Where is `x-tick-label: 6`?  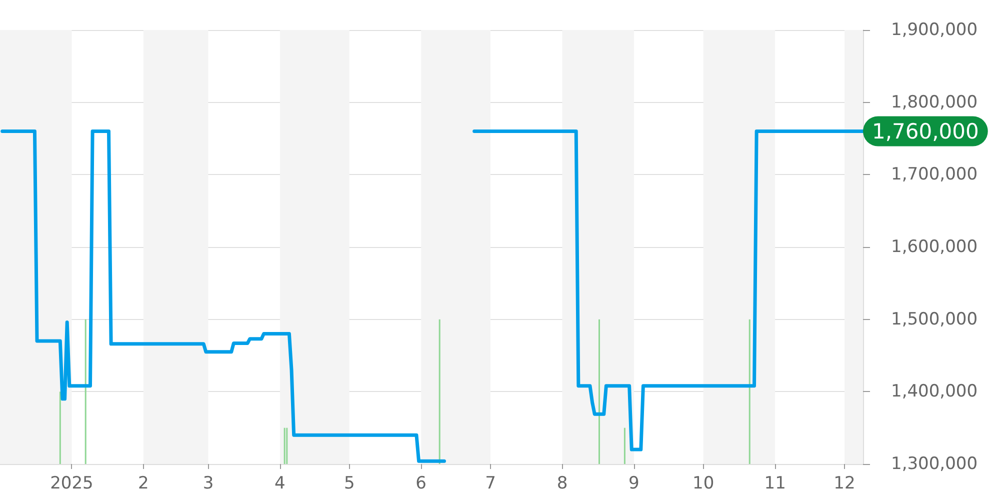
x-tick-label: 6 is located at coordinates (421, 484).